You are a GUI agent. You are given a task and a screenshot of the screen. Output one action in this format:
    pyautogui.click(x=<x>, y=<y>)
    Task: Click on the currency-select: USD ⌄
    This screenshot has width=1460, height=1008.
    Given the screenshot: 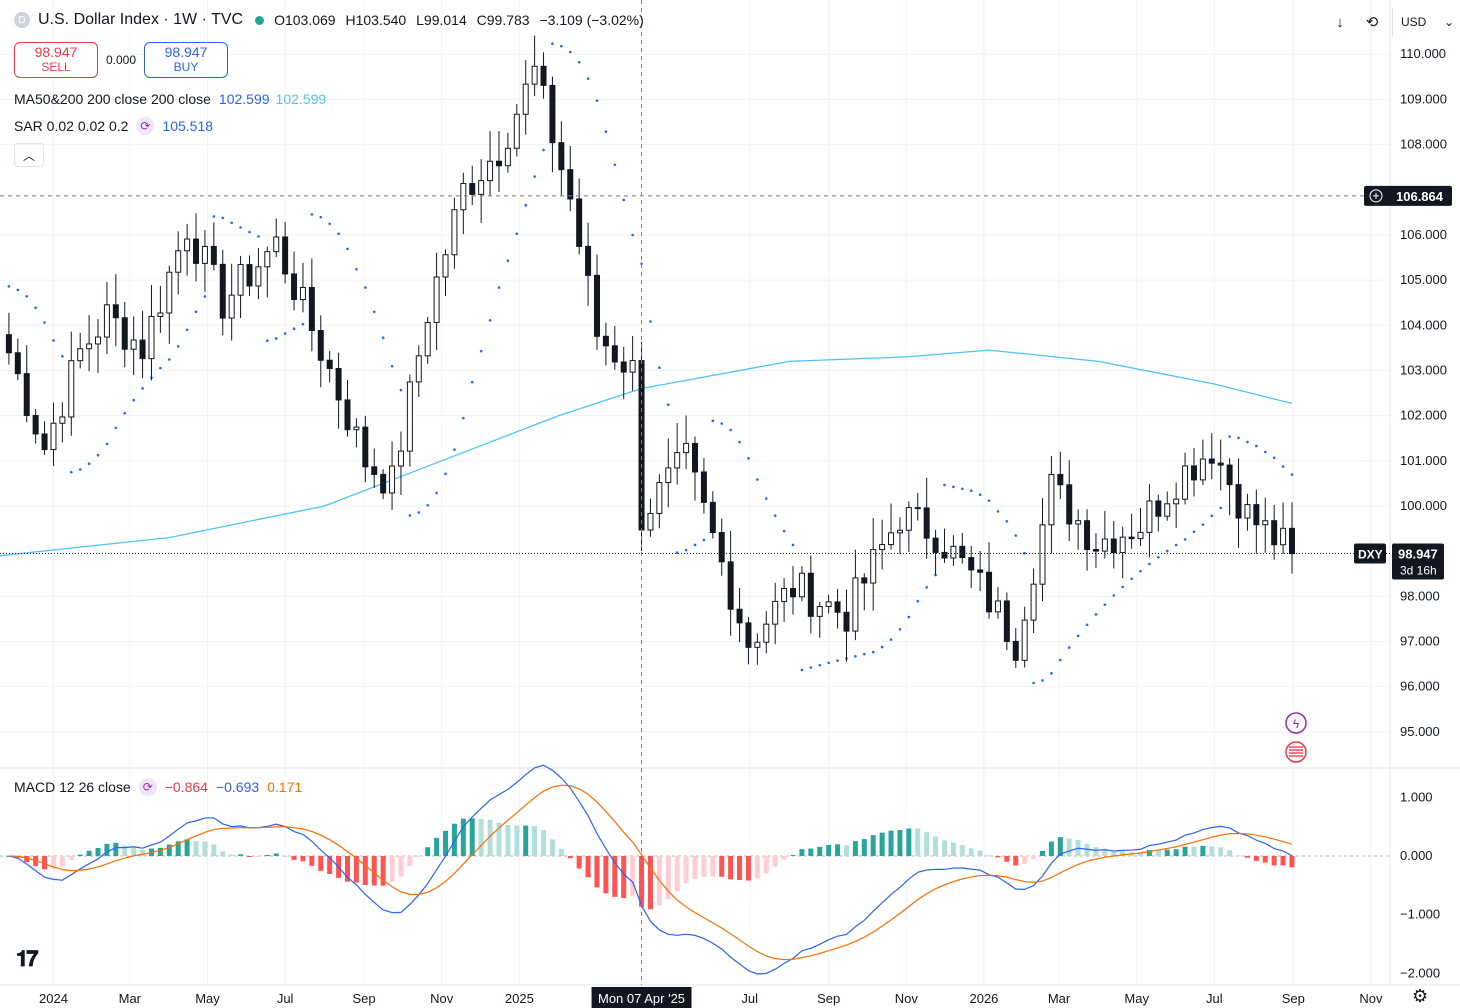 What is the action you would take?
    pyautogui.click(x=1426, y=22)
    